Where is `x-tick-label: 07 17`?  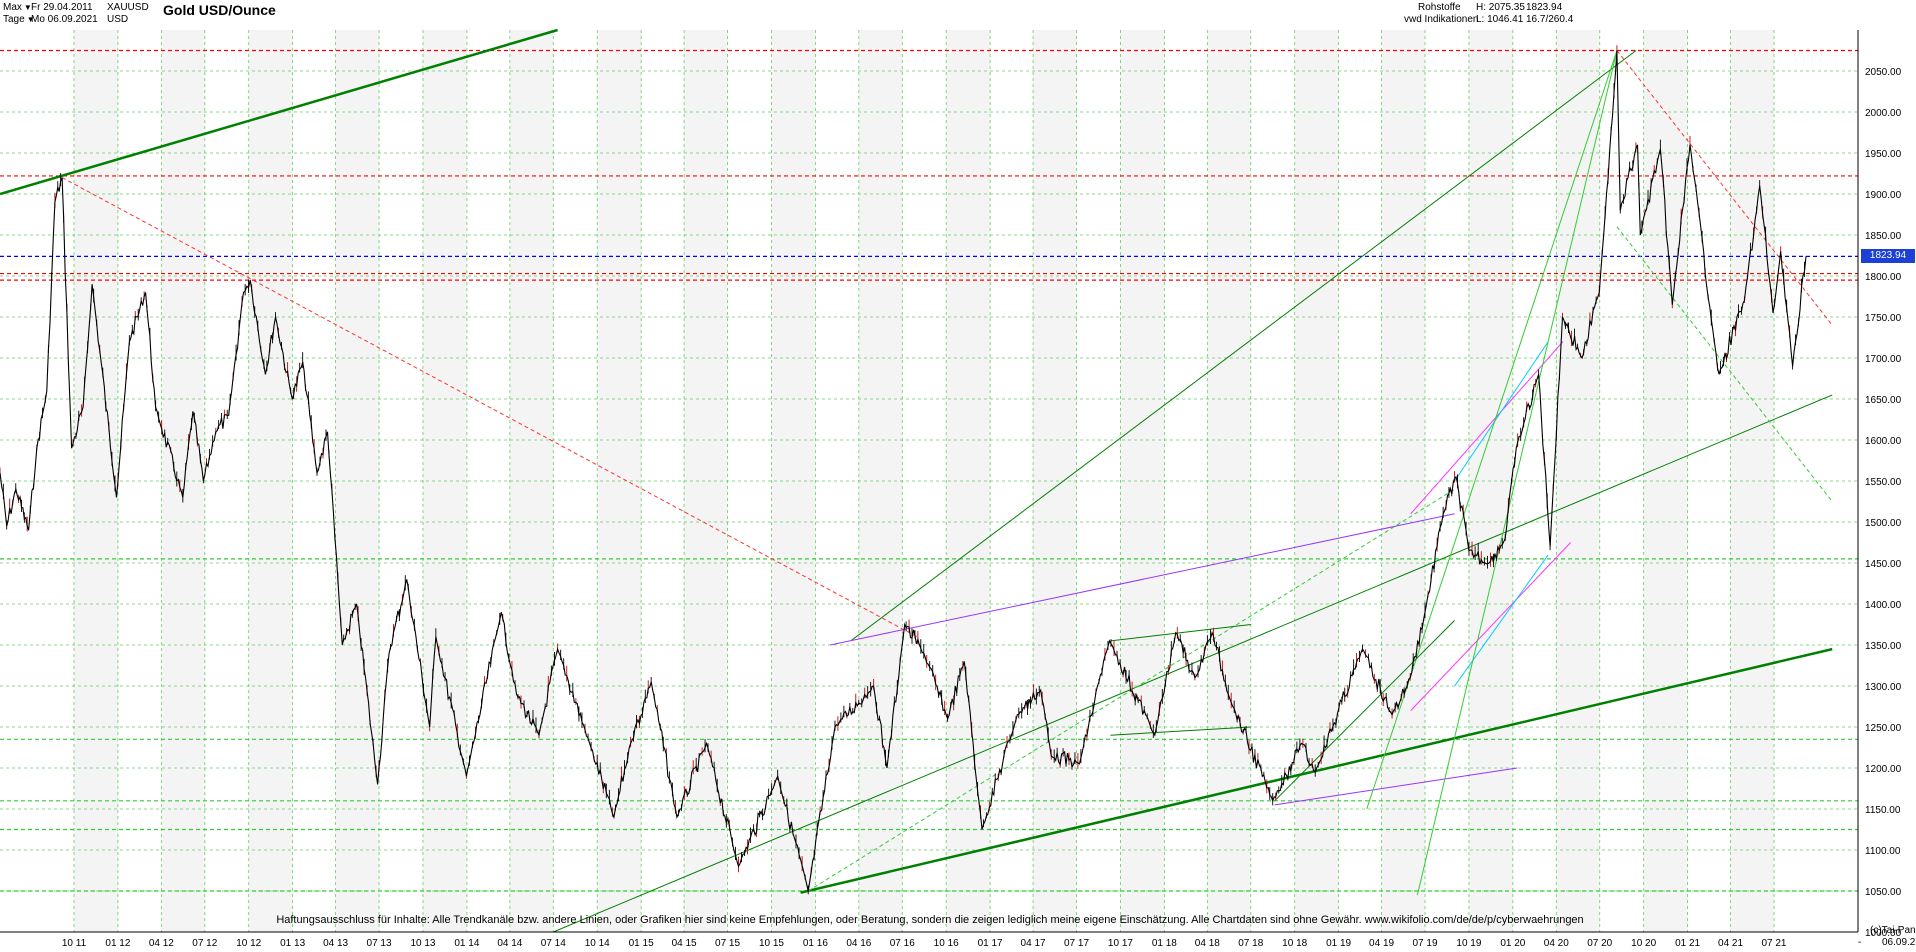
x-tick-label: 07 17 is located at coordinates (1076, 943).